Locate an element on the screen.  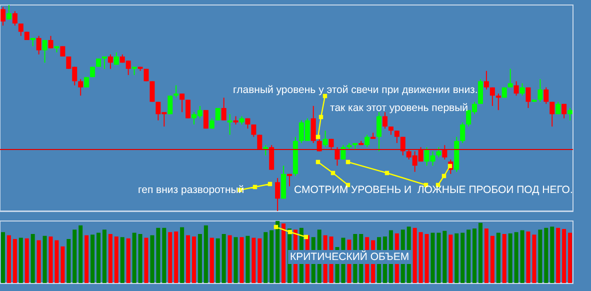
annotation: так как этот уровень первый is located at coordinates (399, 108).